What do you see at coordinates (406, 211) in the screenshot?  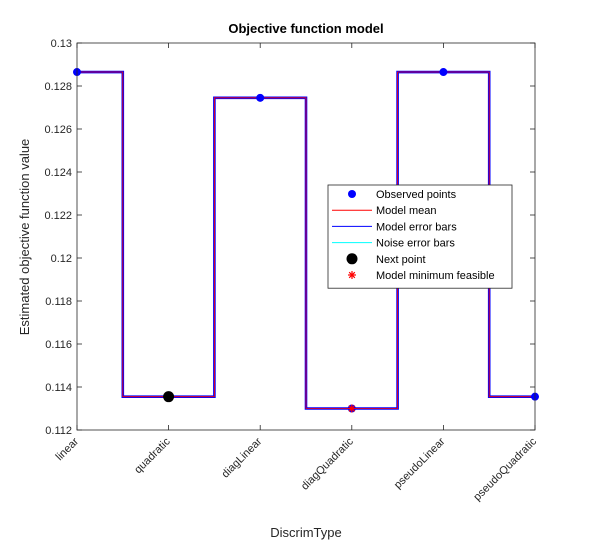 I see `legend-label-model-mean: Model mean` at bounding box center [406, 211].